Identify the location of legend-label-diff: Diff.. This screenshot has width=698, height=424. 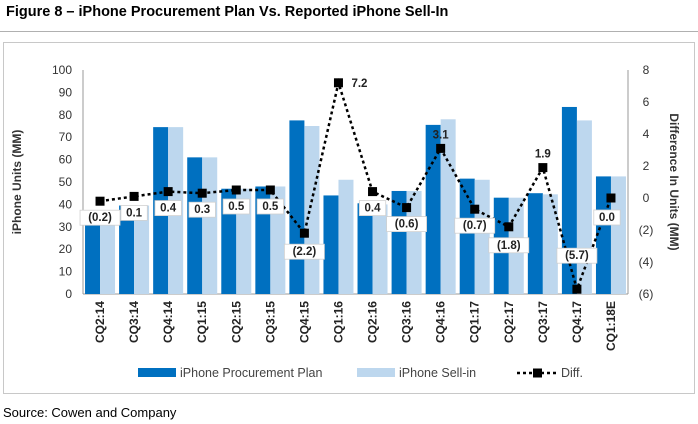
(572, 373).